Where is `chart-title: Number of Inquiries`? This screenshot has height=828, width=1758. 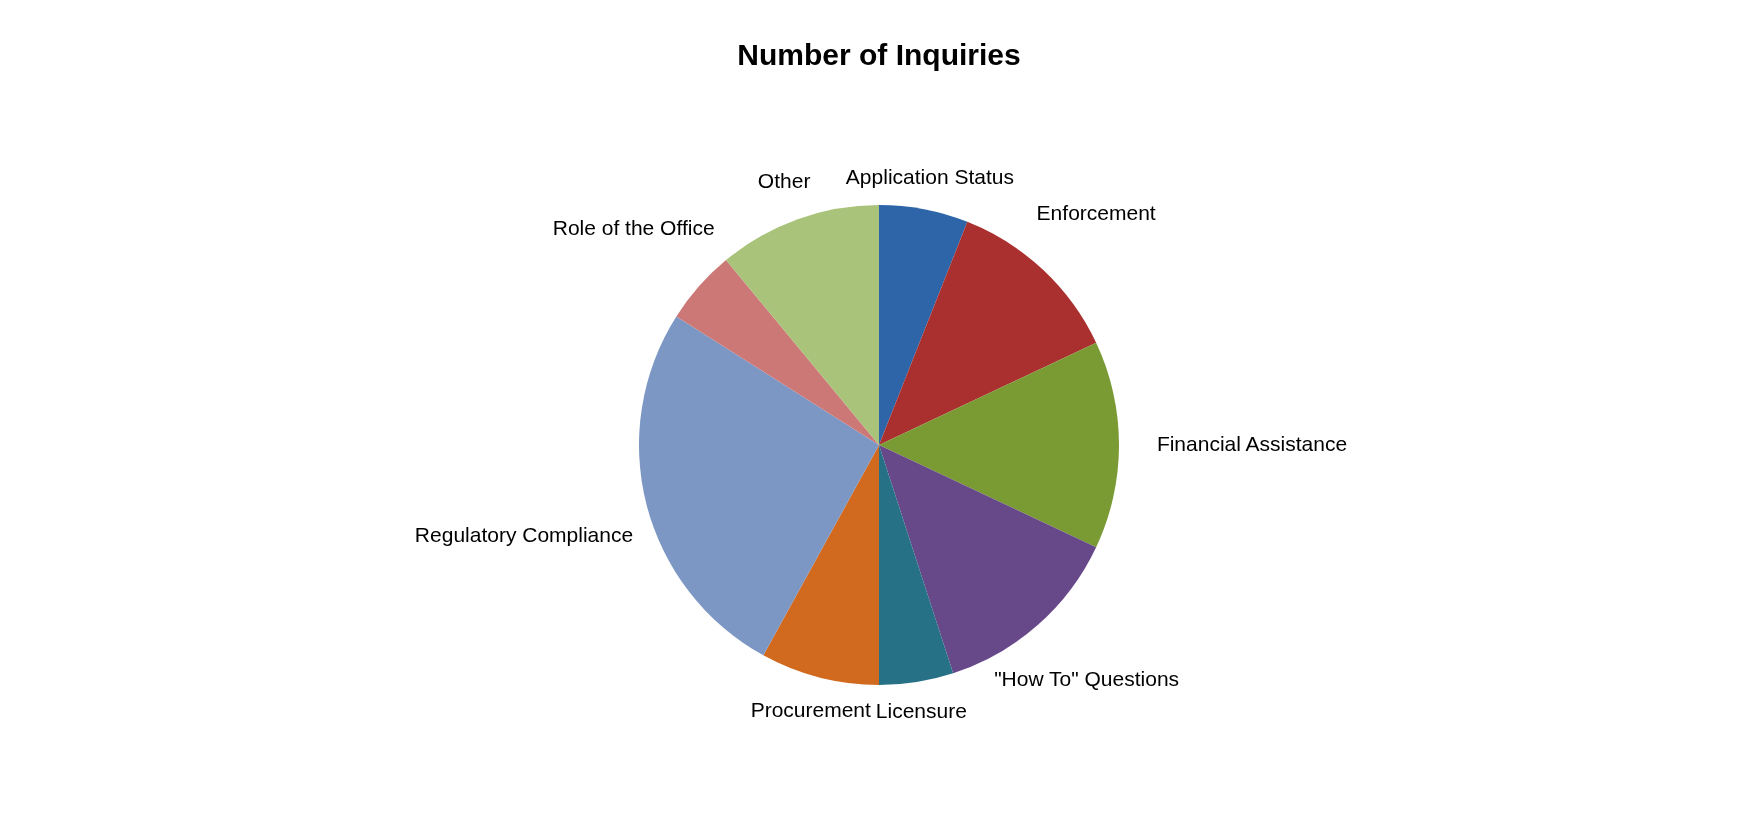
chart-title: Number of Inquiries is located at coordinates (879, 54).